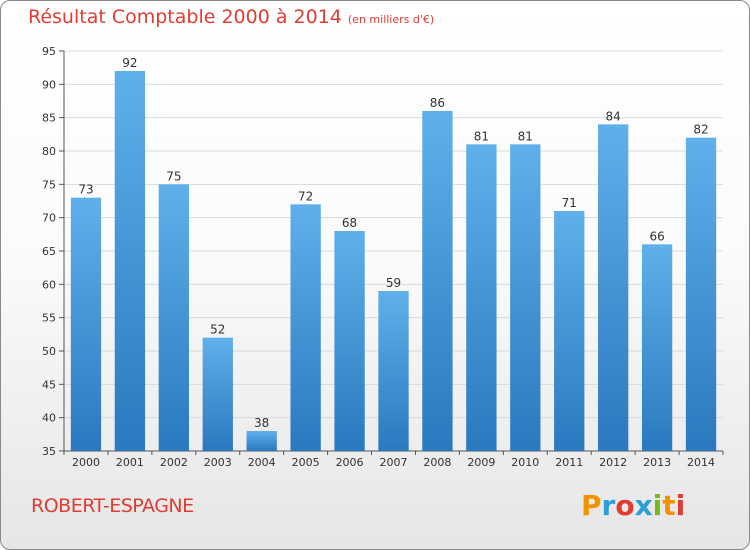 This screenshot has width=750, height=550. I want to click on bar-2004, so click(261, 441).